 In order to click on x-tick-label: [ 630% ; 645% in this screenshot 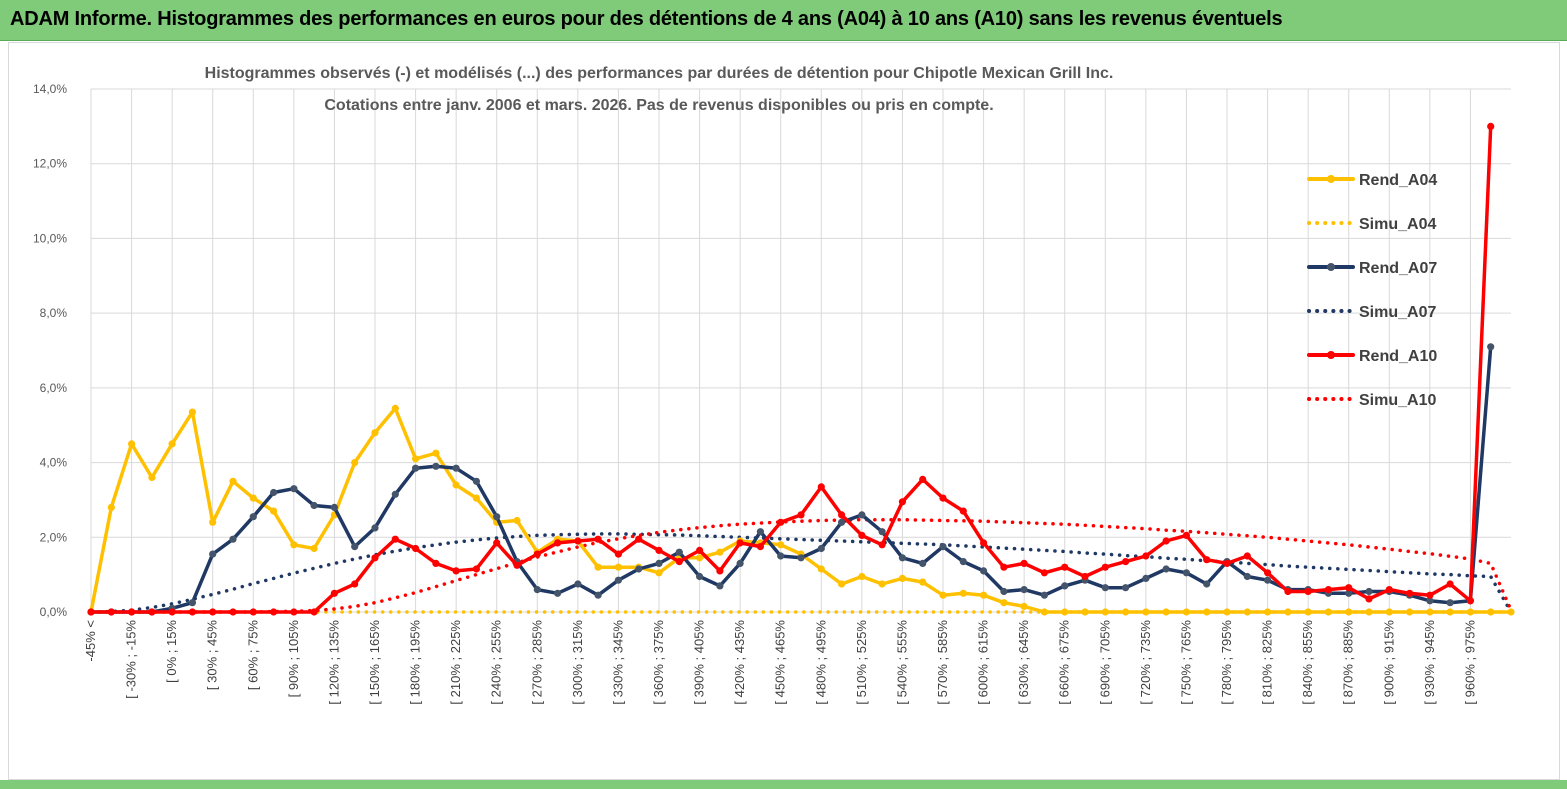, I will do `click(1023, 662)`.